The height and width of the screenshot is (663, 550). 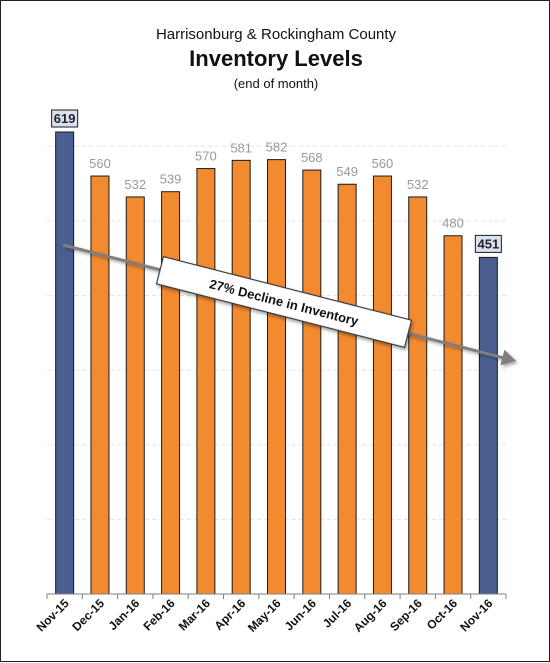 I want to click on value-label-nov-15: 619, so click(x=65, y=118).